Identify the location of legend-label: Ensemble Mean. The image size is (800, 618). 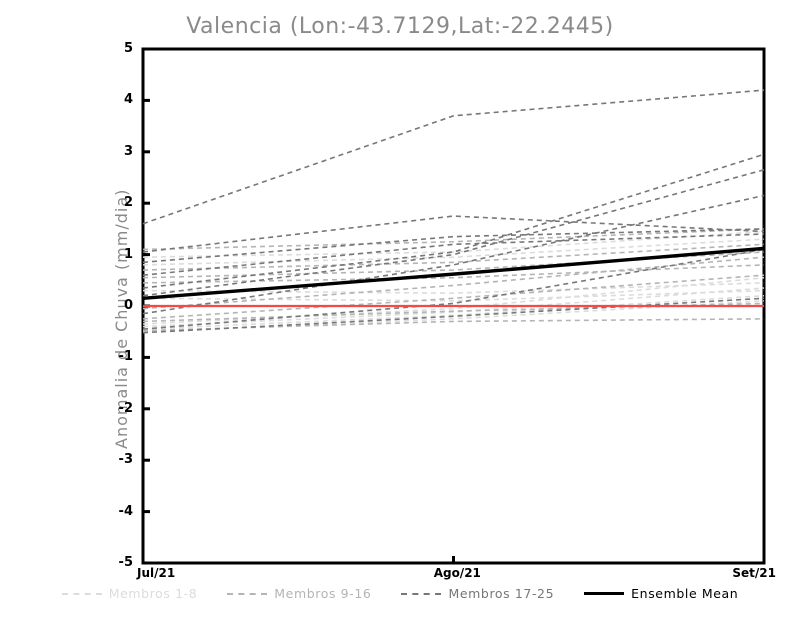
(685, 593).